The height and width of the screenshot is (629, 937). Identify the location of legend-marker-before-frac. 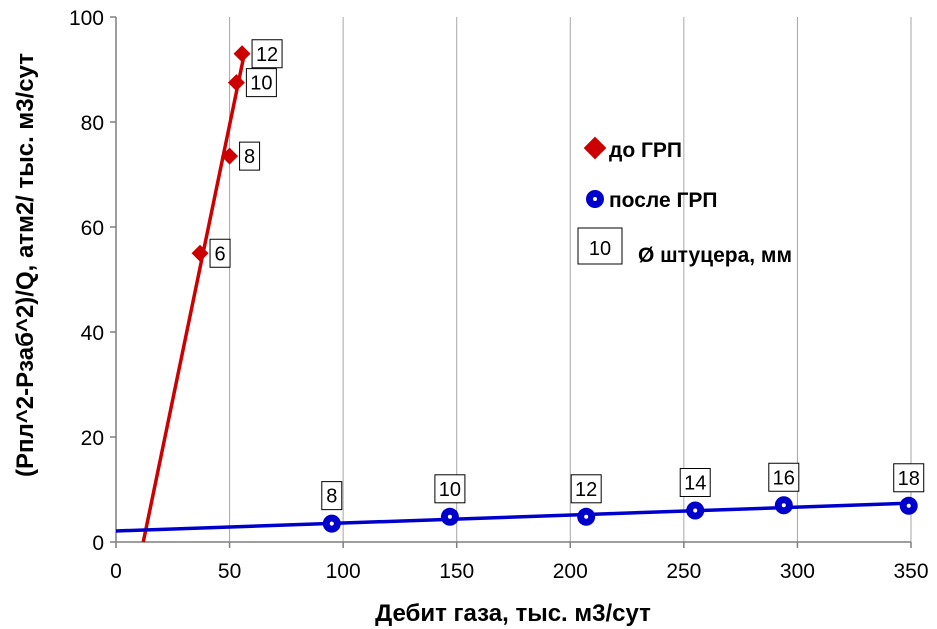
(595, 148).